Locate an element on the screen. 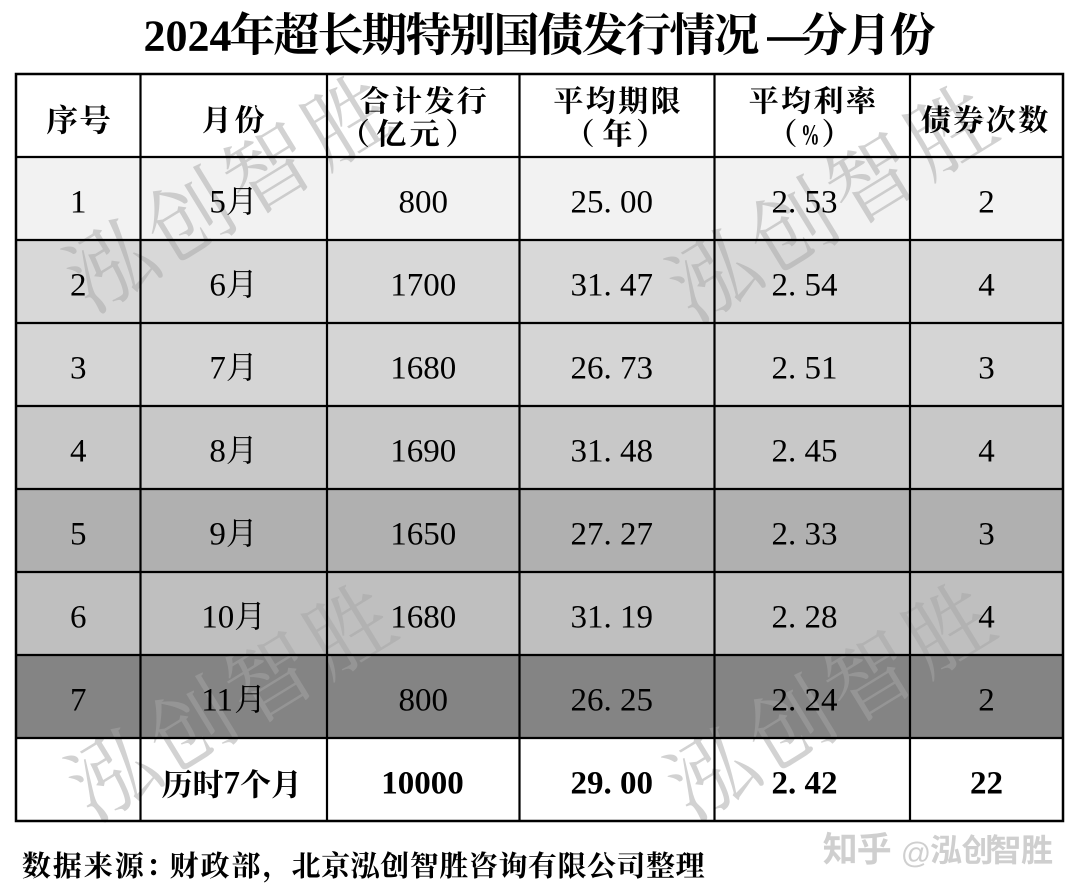 The width and height of the screenshot is (1080, 894). svg-text: 2024 is located at coordinates (188, 36).